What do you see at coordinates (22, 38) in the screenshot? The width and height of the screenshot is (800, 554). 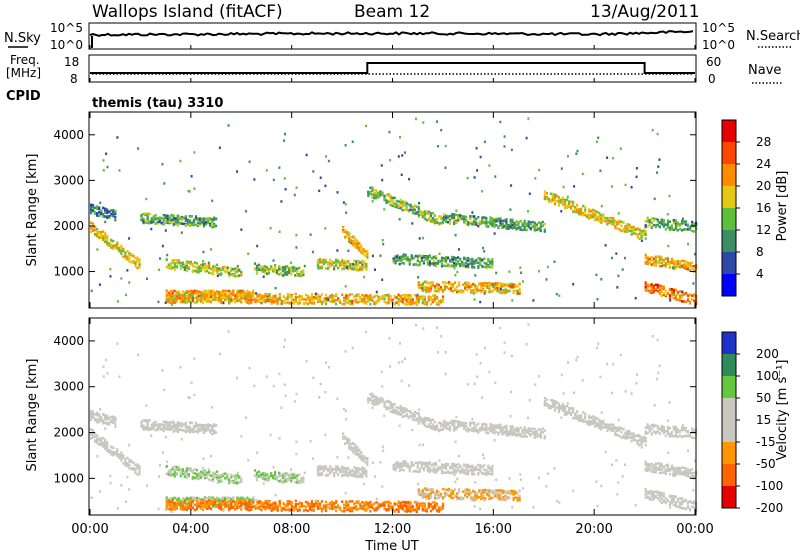 I see `noise-left-label: N.Sky` at bounding box center [22, 38].